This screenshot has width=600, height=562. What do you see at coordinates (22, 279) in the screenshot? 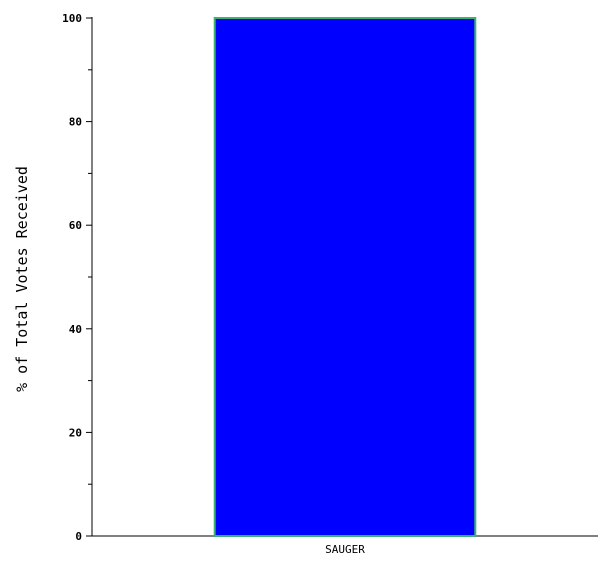
I see `y-axis-title: % of Total Votes Received` at bounding box center [22, 279].